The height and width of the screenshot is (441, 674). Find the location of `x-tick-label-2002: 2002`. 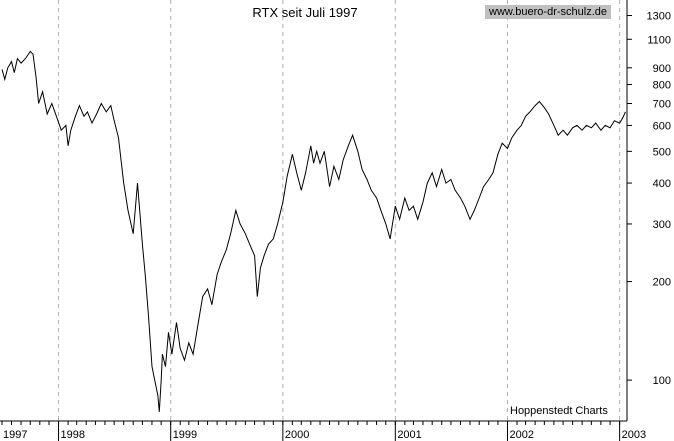

x-tick-label-2002: 2002 is located at coordinates (521, 435).